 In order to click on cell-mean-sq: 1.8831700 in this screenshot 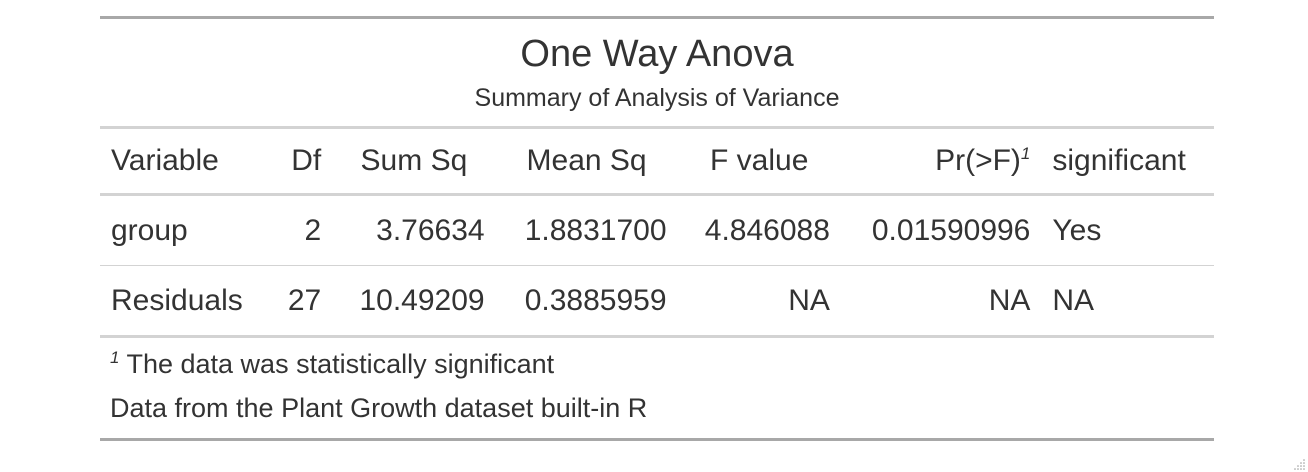, I will do `click(586, 230)`.